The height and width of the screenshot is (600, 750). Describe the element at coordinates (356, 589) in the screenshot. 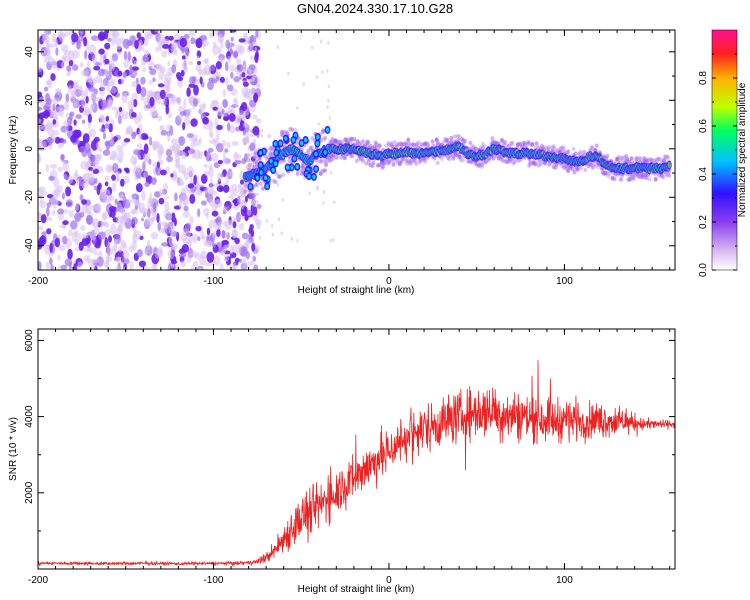

I see `snr-xlabel: Height of straight line (km)` at that location.